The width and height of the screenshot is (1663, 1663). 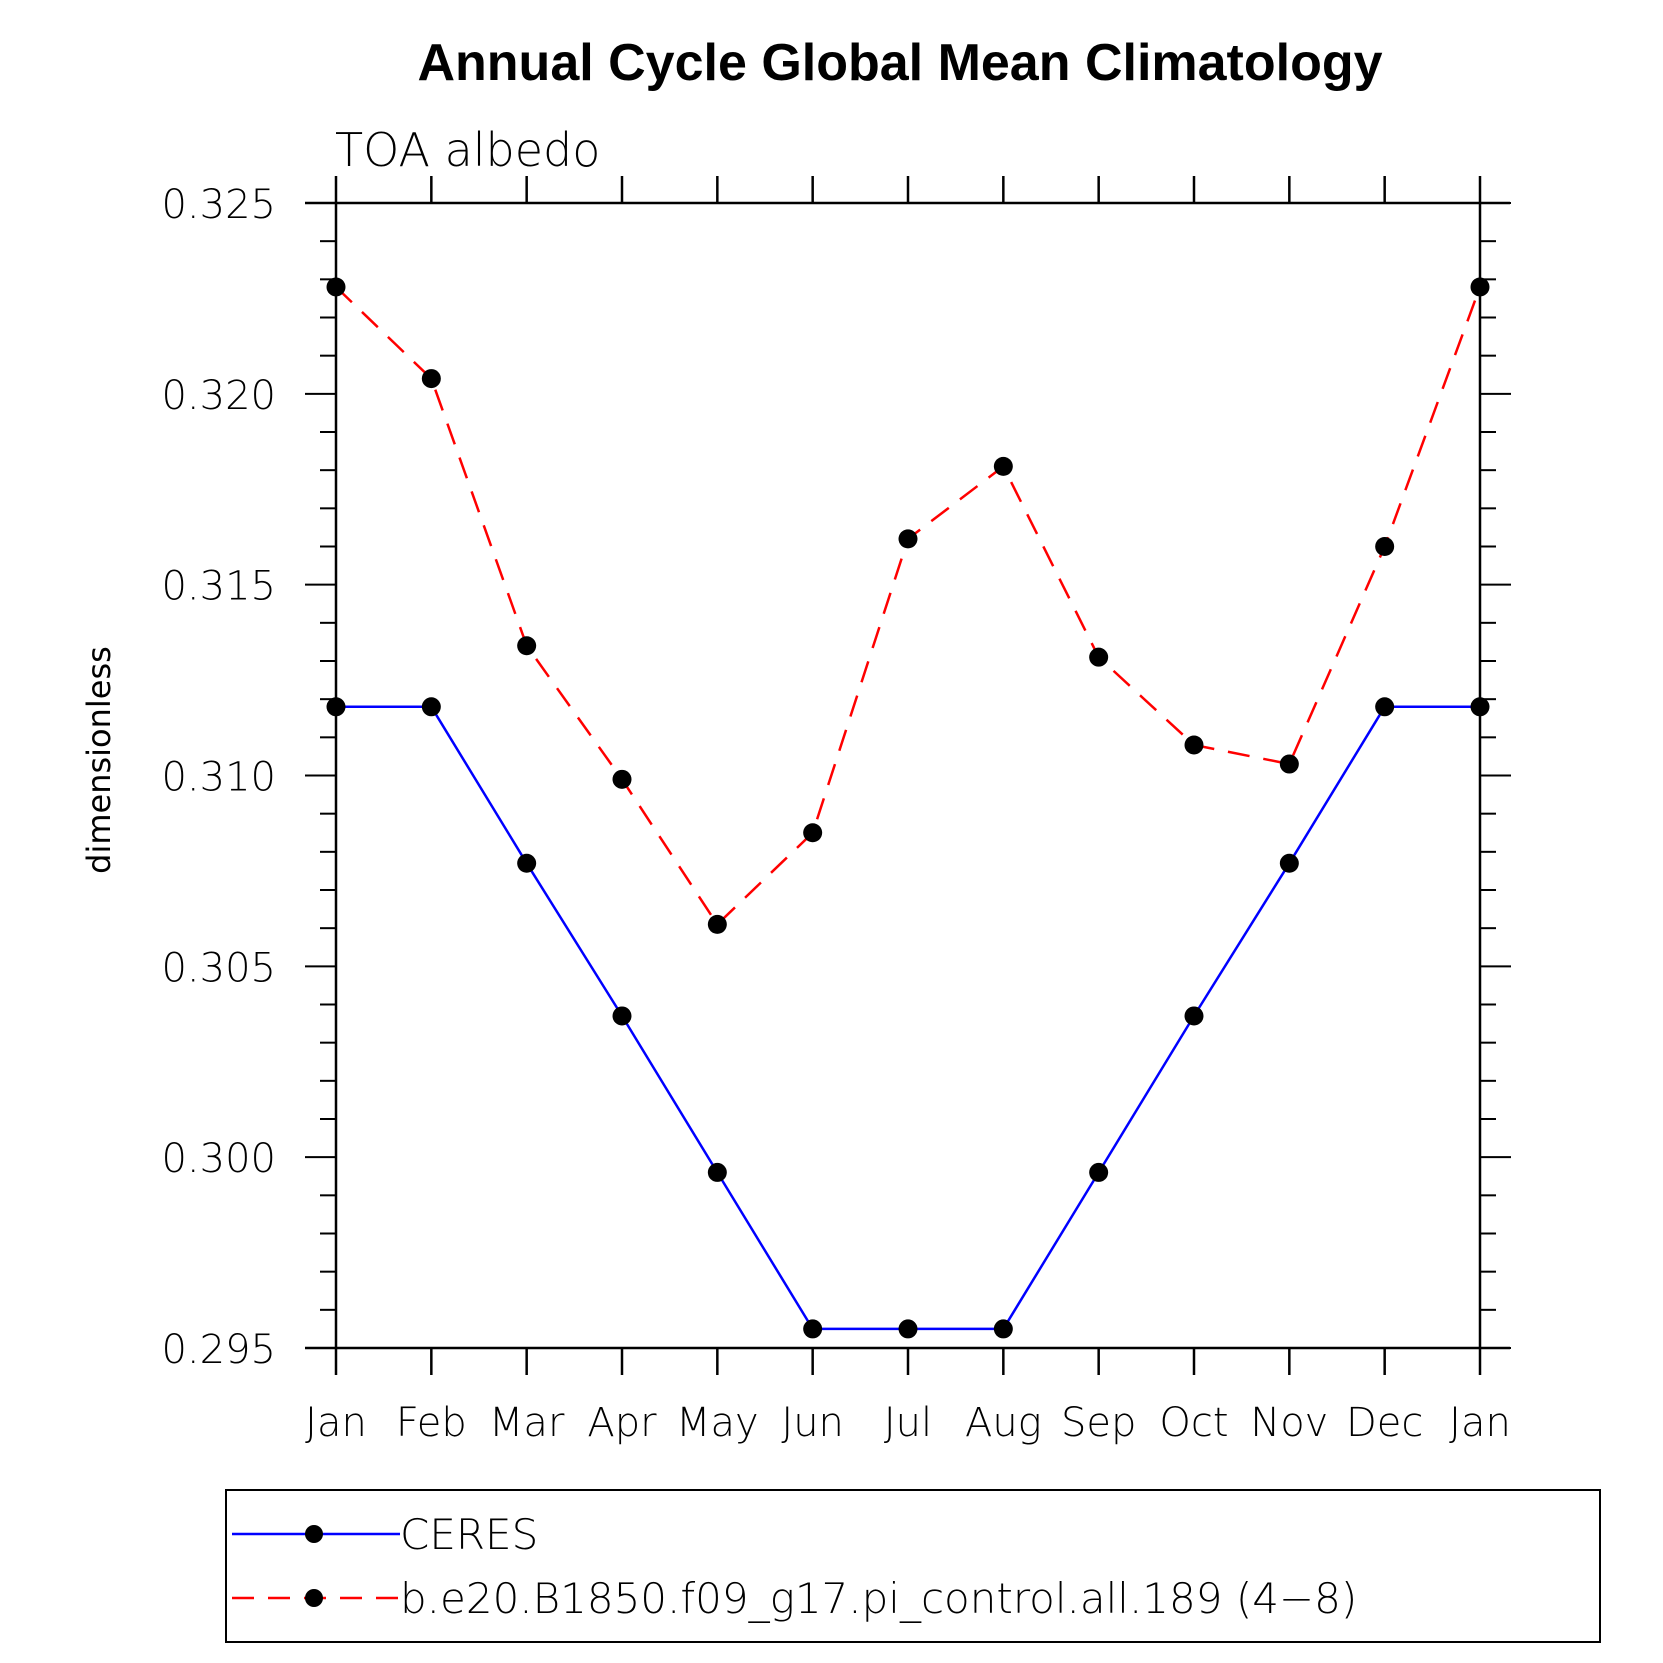 I want to click on x-tick-label: Nov, so click(x=1289, y=1423).